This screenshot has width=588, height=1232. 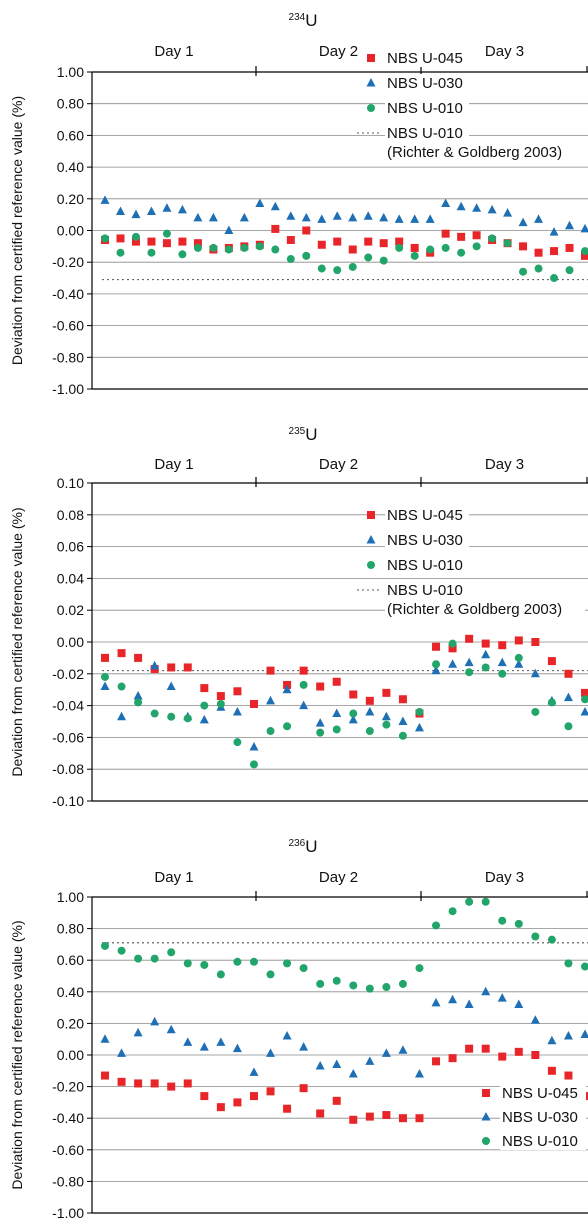 What do you see at coordinates (70, 547) in the screenshot?
I see `y-tick-label: 0.06` at bounding box center [70, 547].